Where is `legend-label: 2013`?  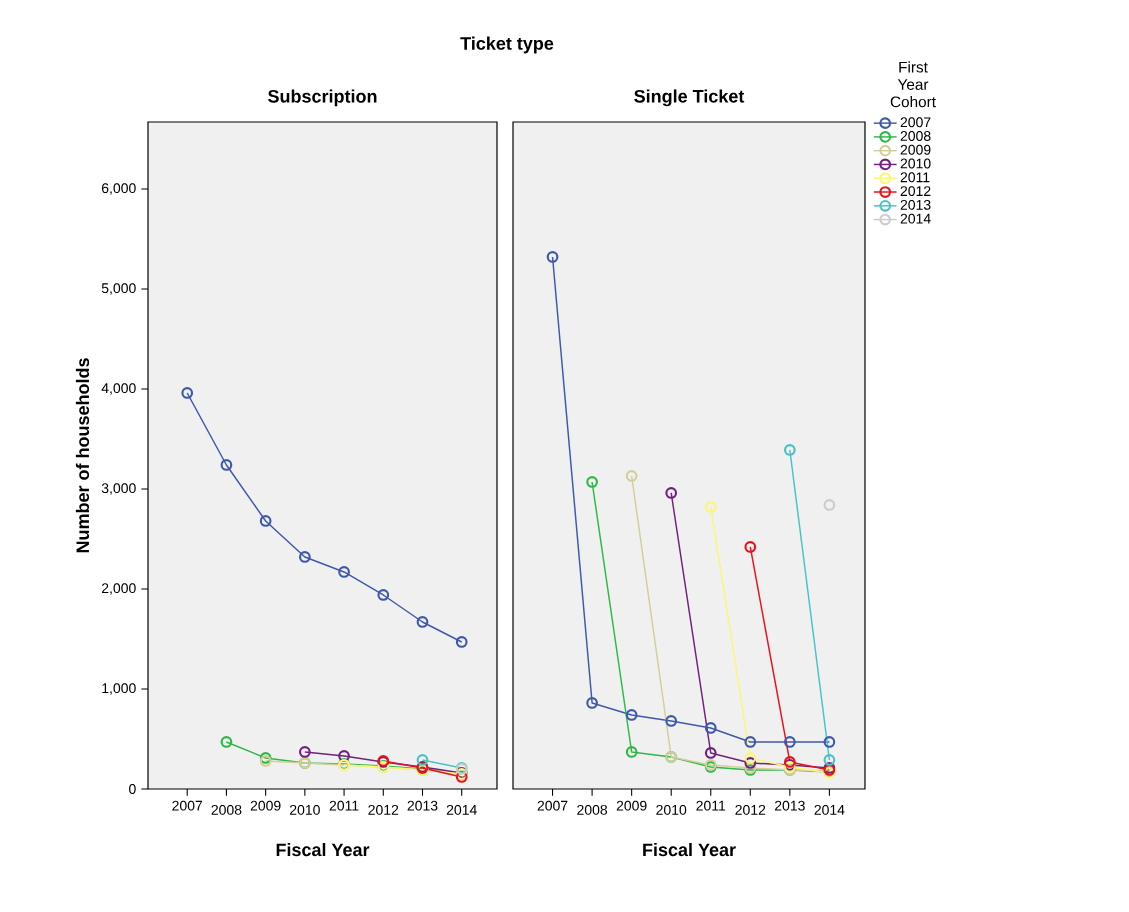 legend-label: 2013 is located at coordinates (915, 204).